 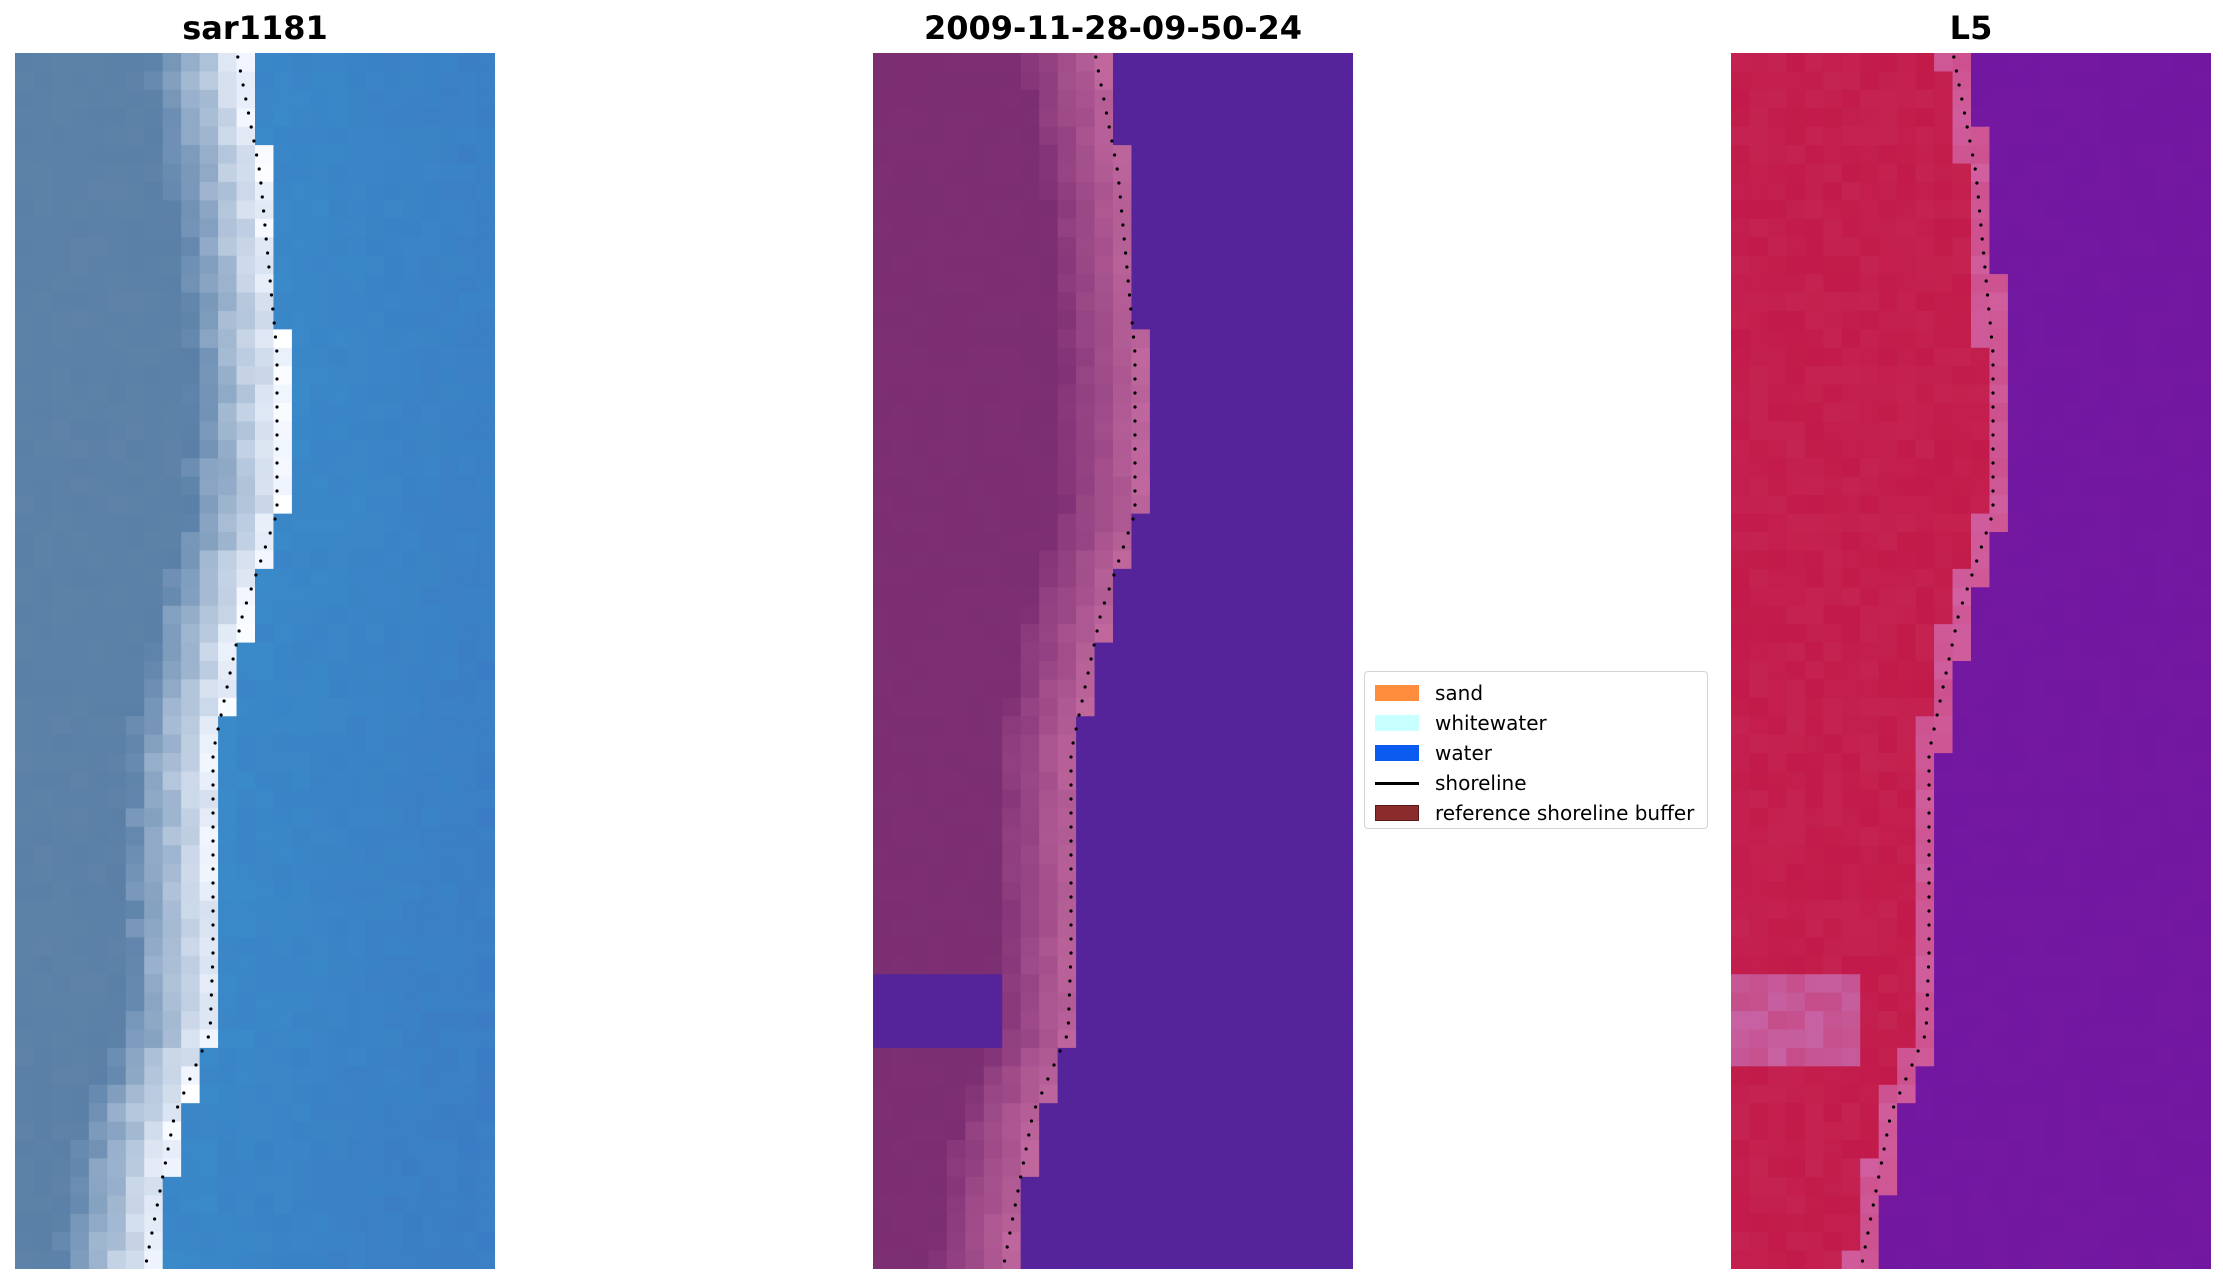 I want to click on panel-title-2: 2009-11-28-09-50-24, so click(x=1113, y=28).